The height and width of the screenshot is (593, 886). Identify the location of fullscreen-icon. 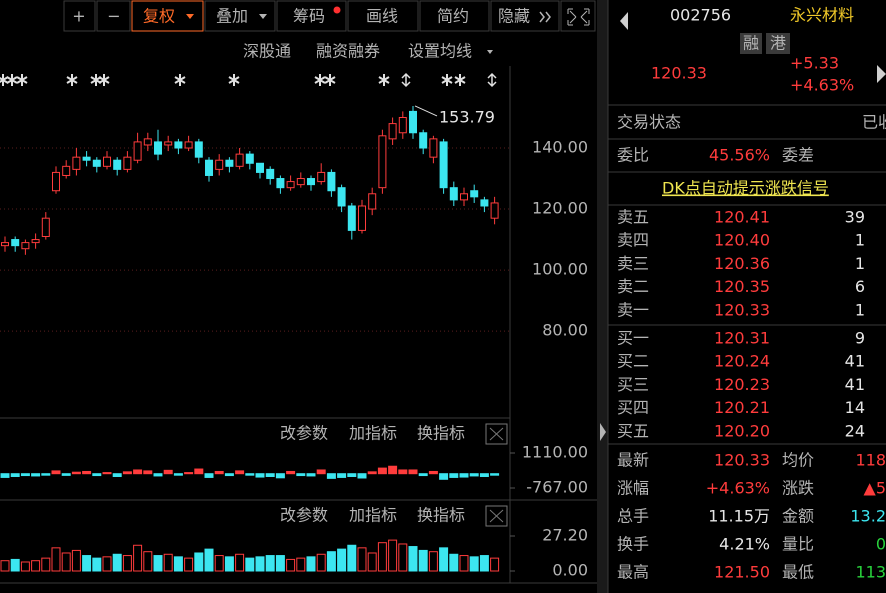
(578, 17).